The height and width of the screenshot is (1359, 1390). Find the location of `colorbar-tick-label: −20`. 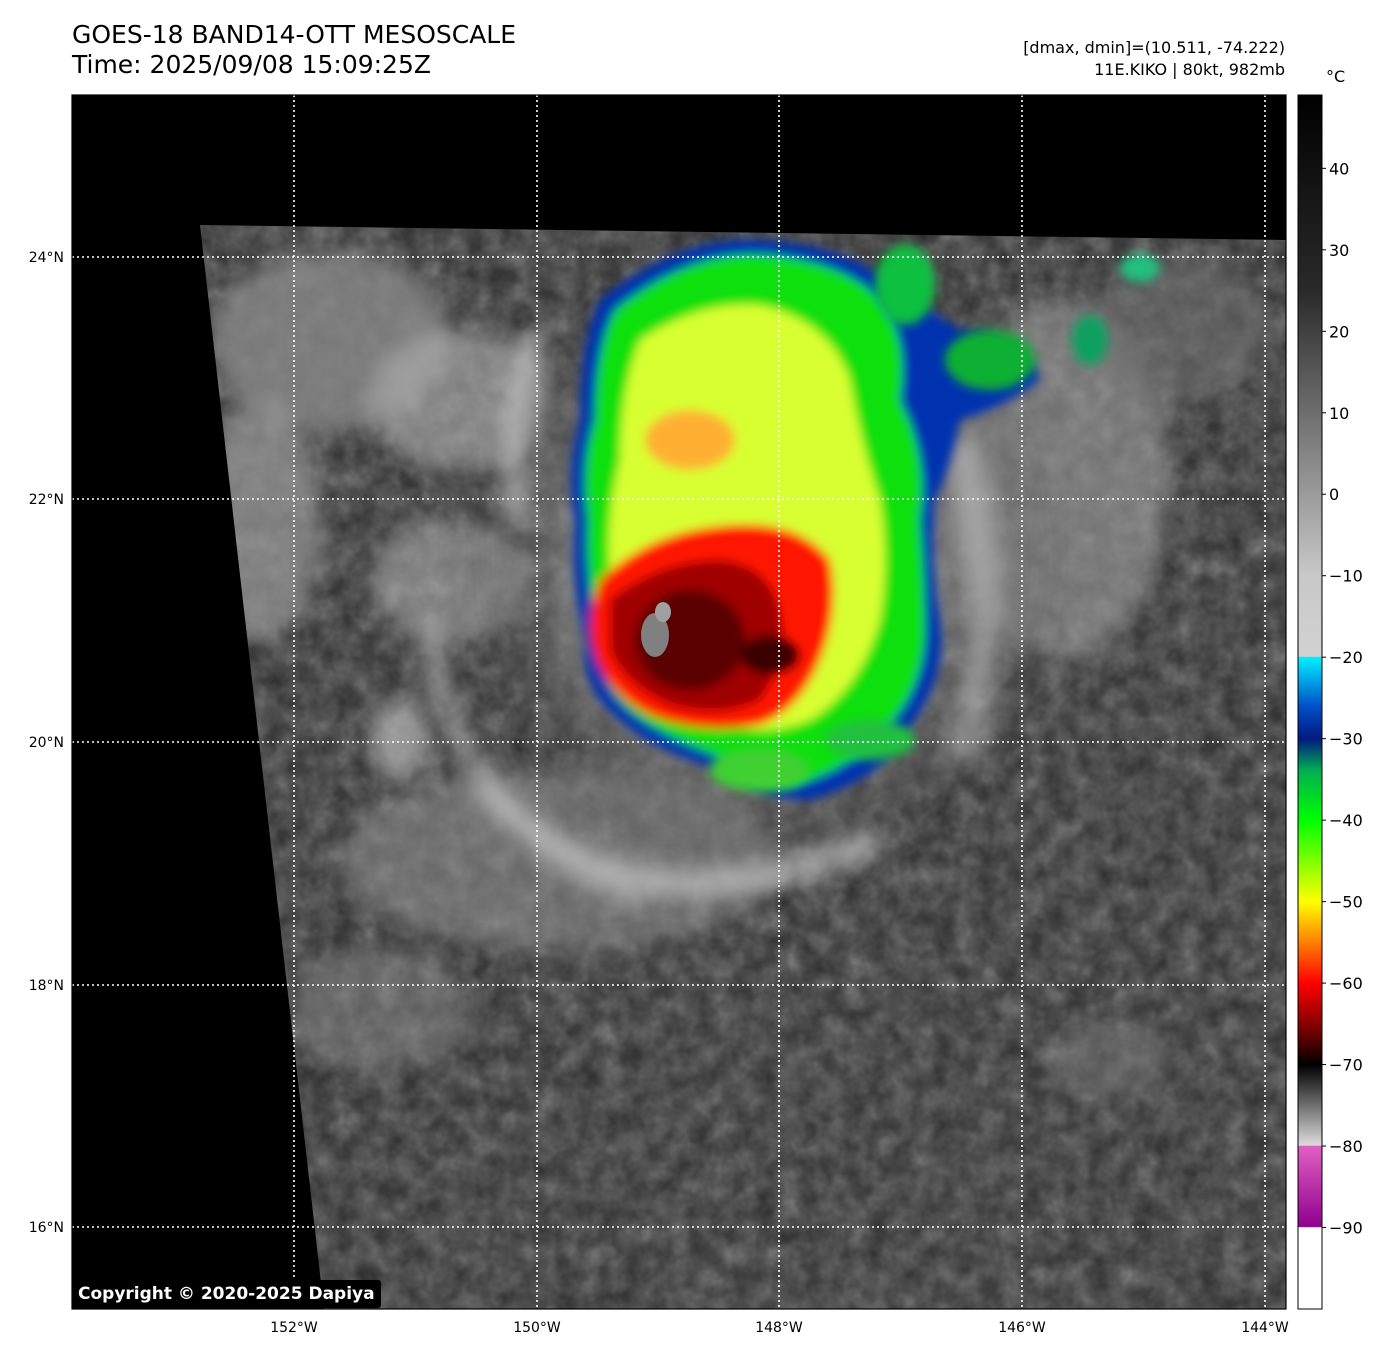

colorbar-tick-label: −20 is located at coordinates (1346, 657).